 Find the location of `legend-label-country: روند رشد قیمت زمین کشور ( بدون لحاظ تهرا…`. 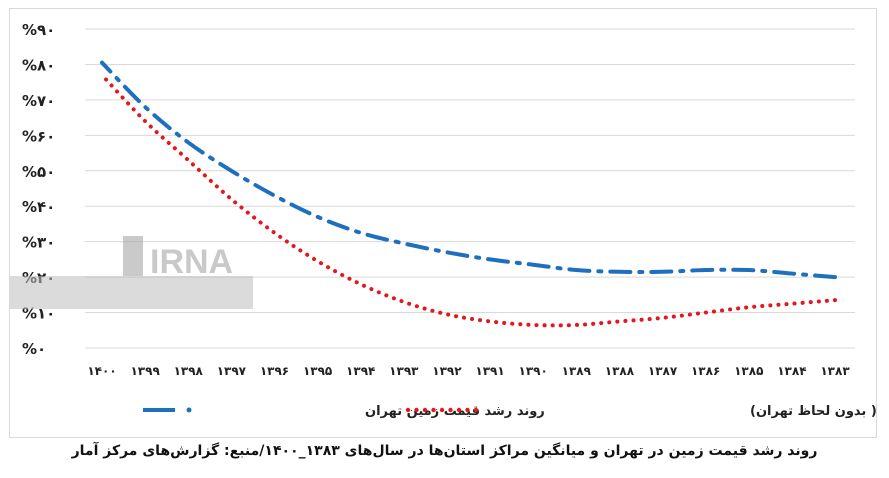

legend-label-country: روند رشد قیمت زمین کشور ( بدون لحاظ تهرا… is located at coordinates (814, 411).